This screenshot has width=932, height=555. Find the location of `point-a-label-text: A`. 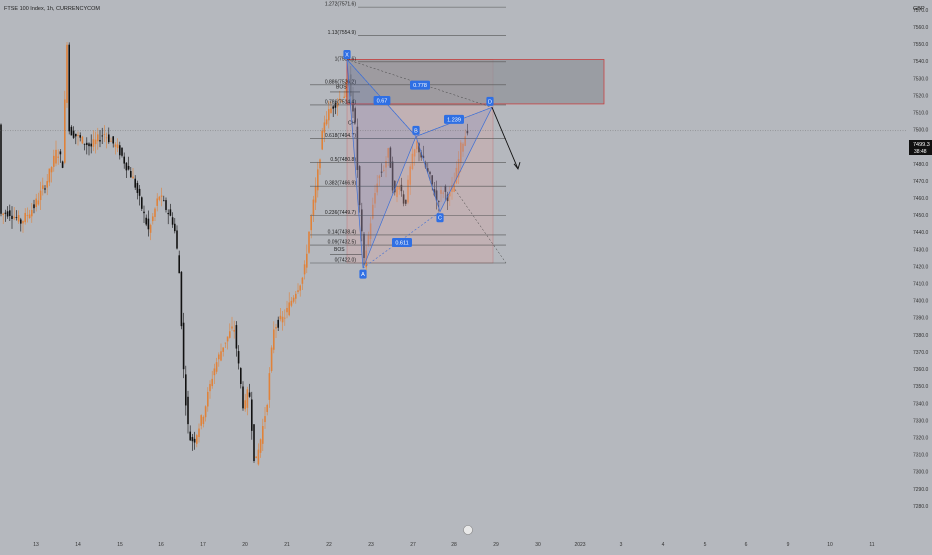

point-a-label-text: A is located at coordinates (363, 275).